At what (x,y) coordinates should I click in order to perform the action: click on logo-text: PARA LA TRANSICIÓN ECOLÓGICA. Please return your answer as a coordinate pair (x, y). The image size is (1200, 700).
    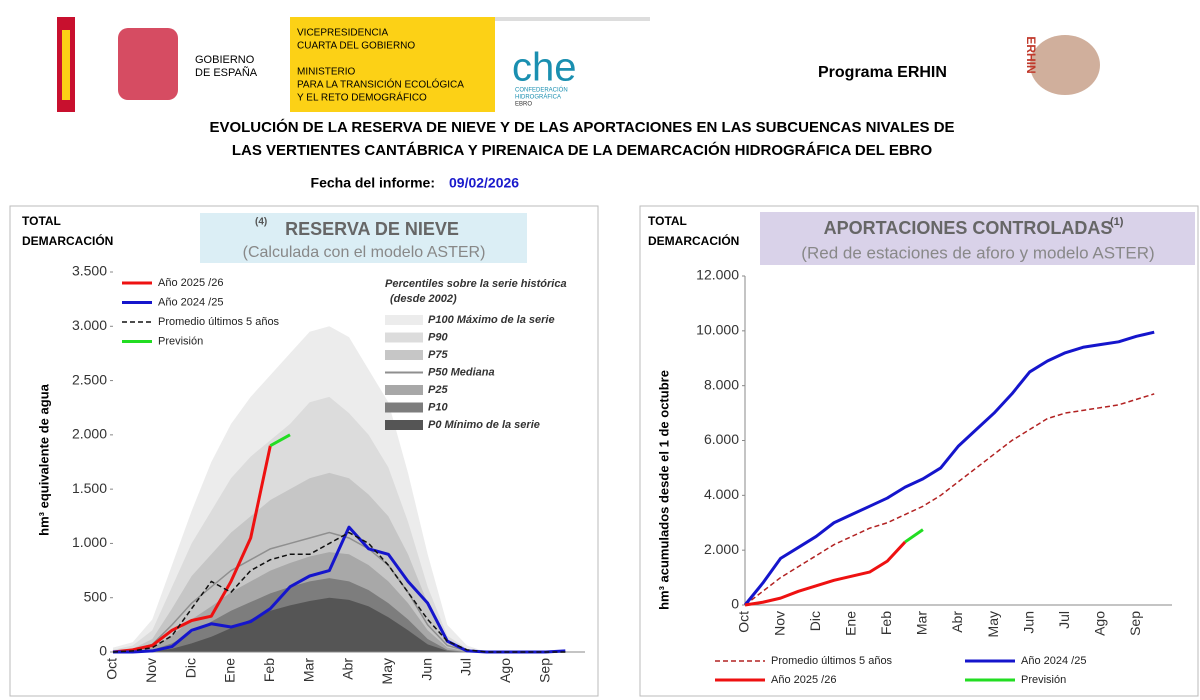
    Looking at the image, I should click on (380, 84).